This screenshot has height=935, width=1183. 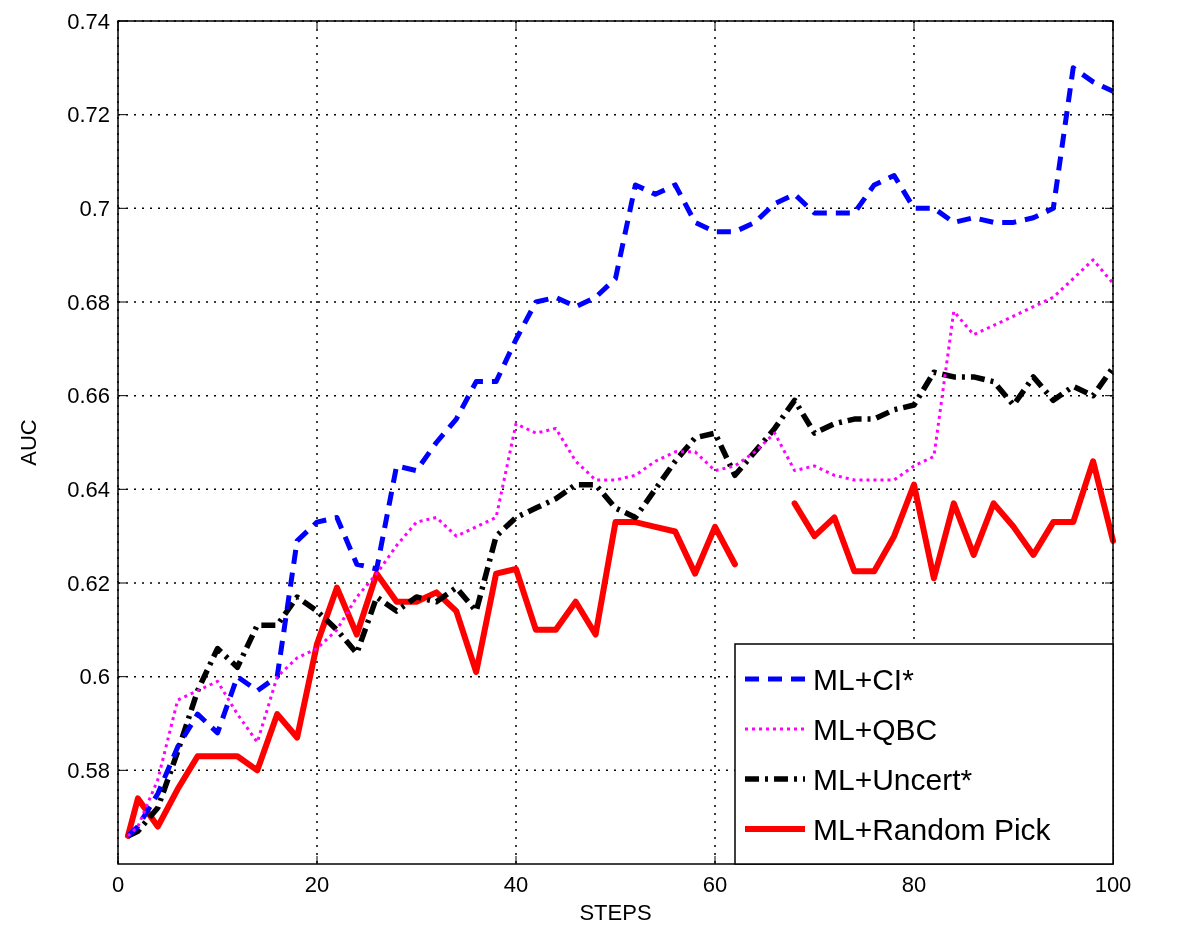 I want to click on legend-label: ML+CI*, so click(x=864, y=679).